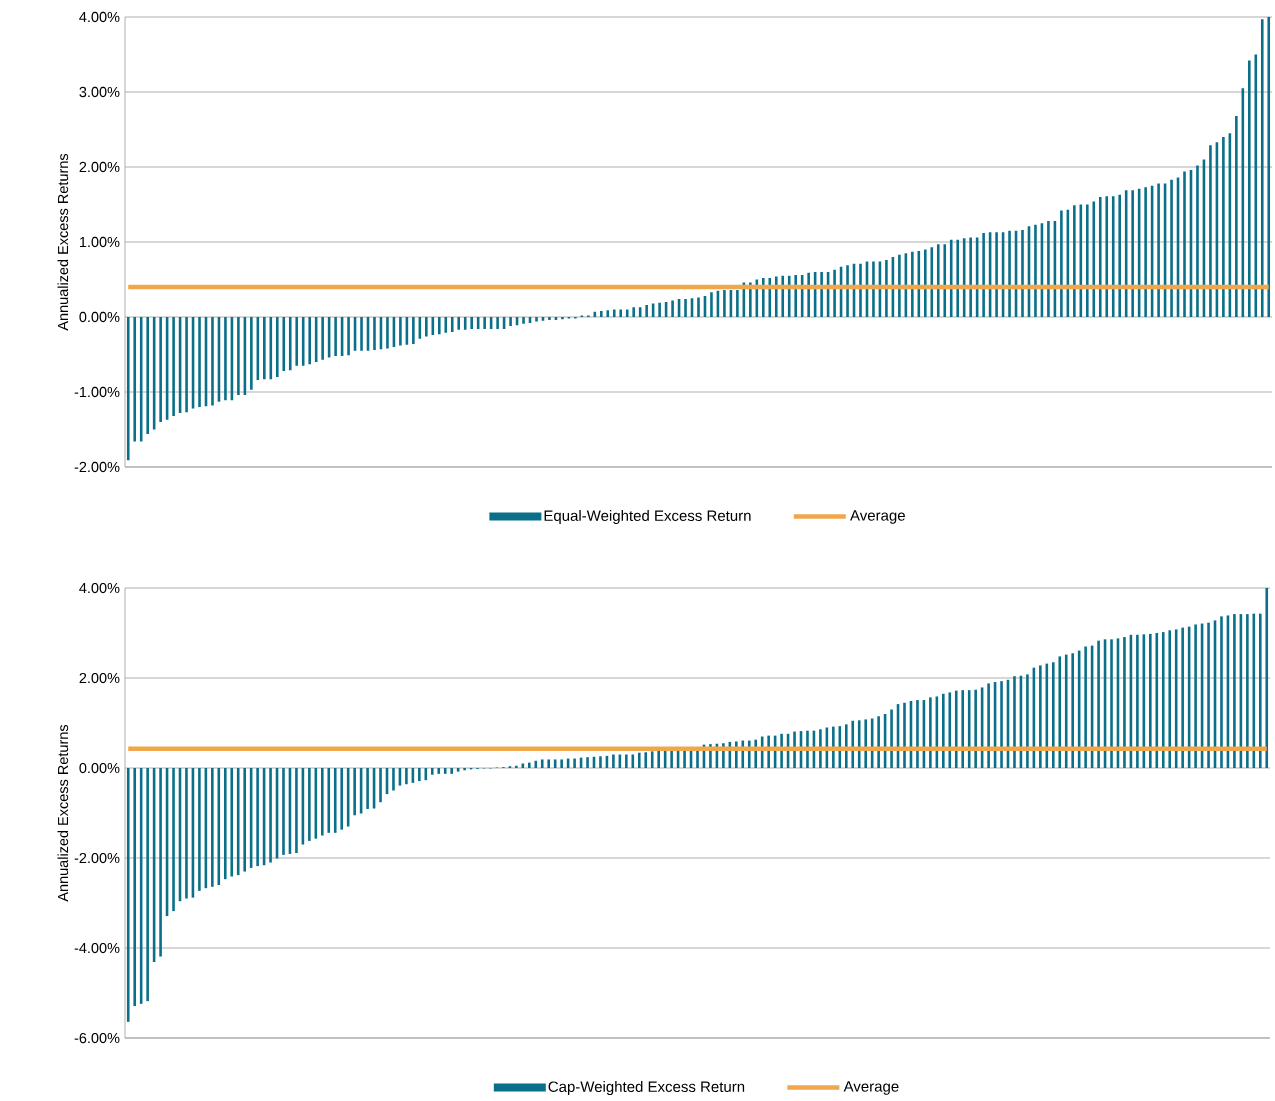 The image size is (1275, 1101). I want to click on y-tick-label: -1.00%, so click(97, 392).